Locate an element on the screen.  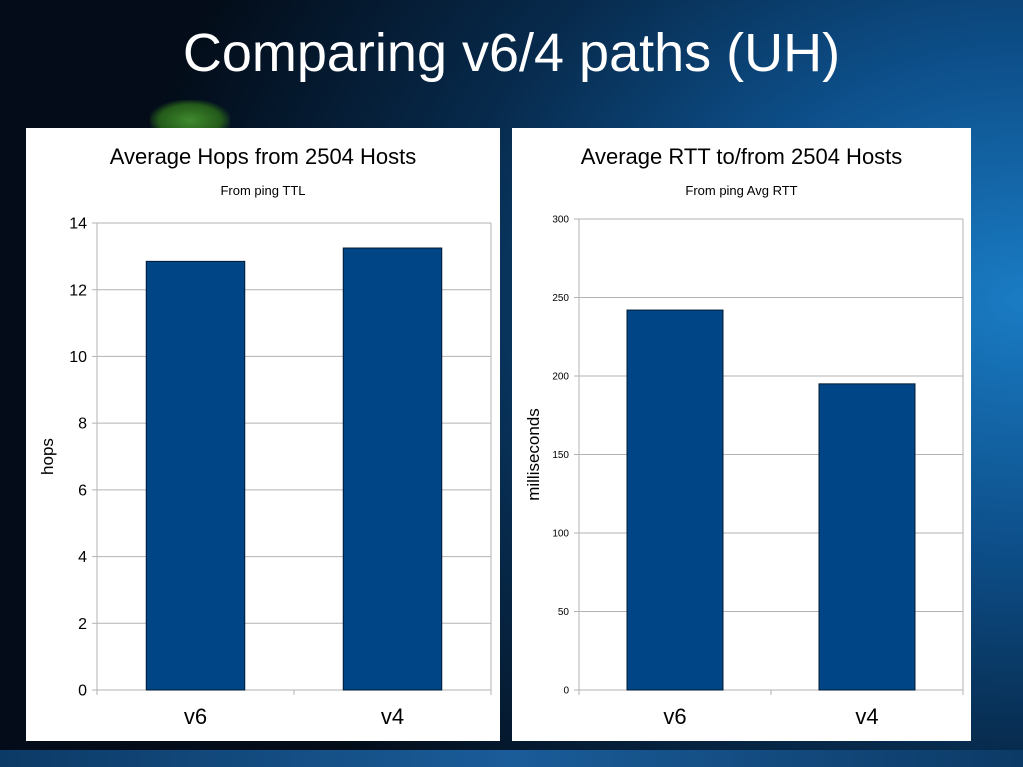
y-axis-label: milliseconds is located at coordinates (533, 454).